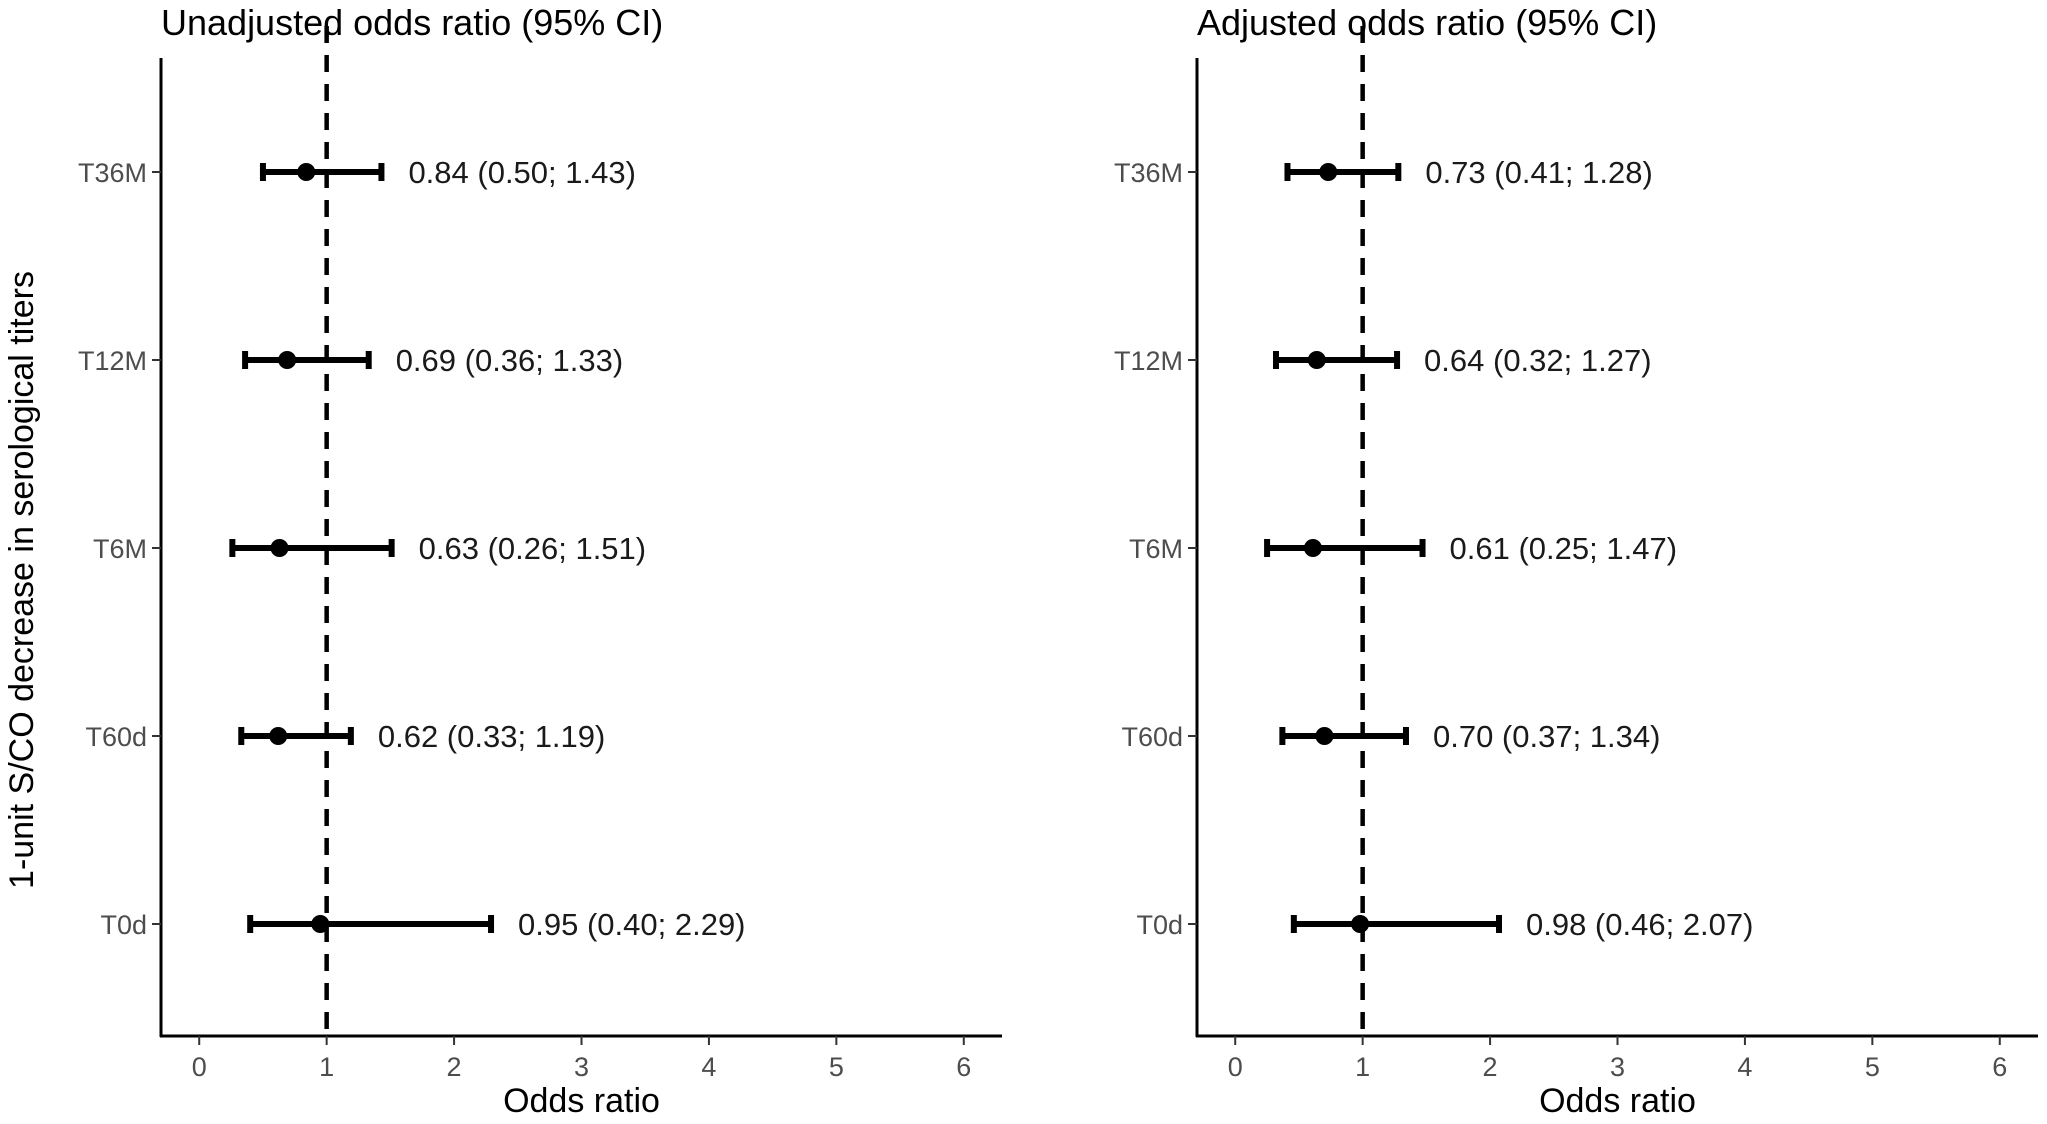  What do you see at coordinates (1640, 924) in the screenshot?
I see `or-ci-label: 0.98 (0.46; 2.07)` at bounding box center [1640, 924].